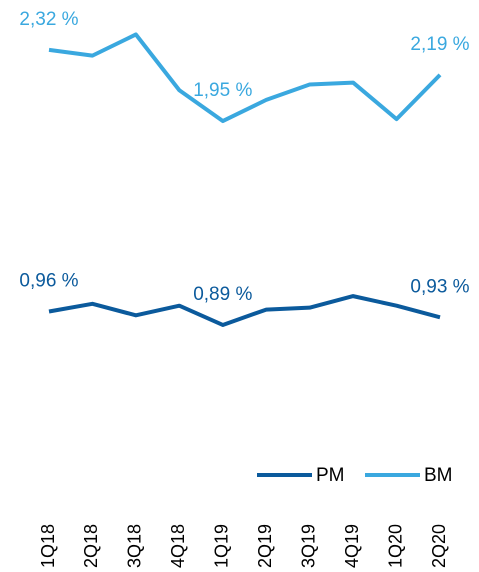  I want to click on data-label: 1,95 %, so click(222, 90).